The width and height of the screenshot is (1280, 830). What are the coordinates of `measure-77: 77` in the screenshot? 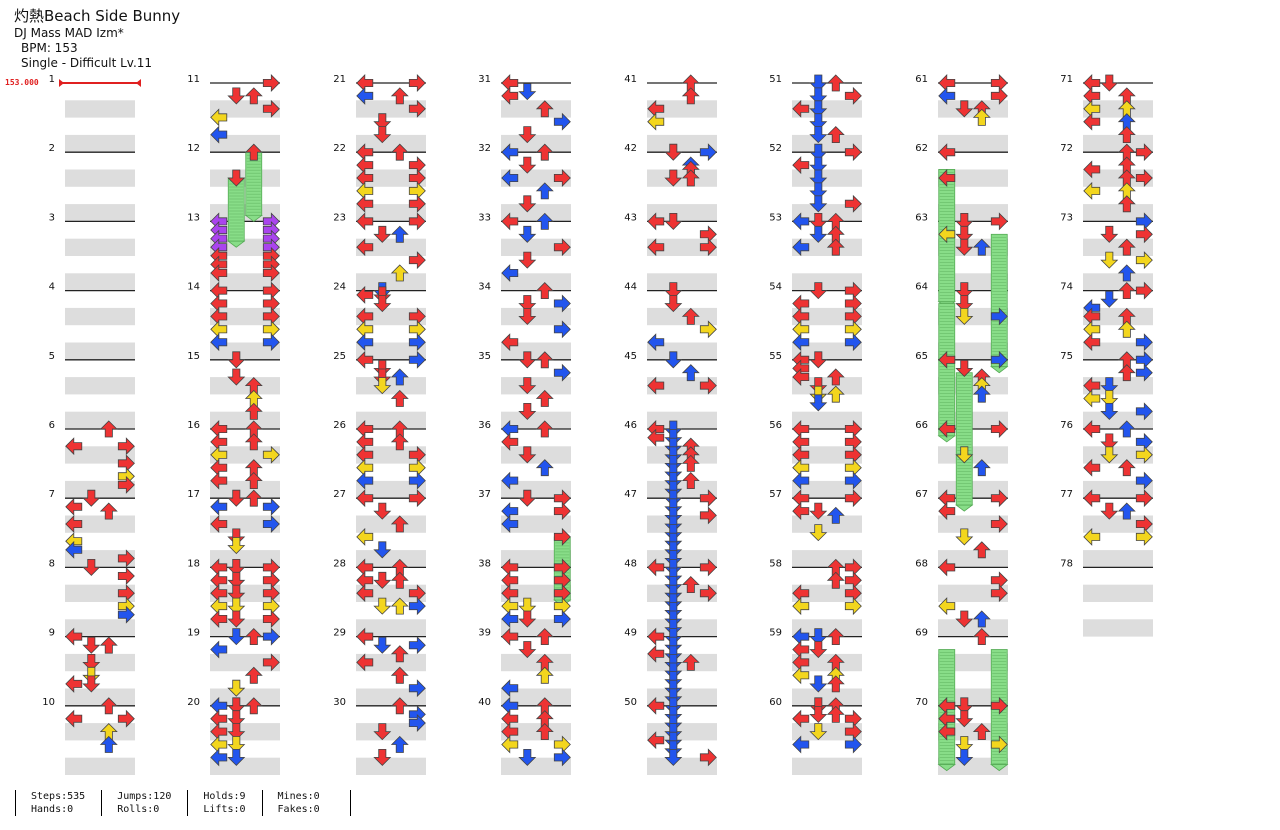 It's located at (1106, 528).